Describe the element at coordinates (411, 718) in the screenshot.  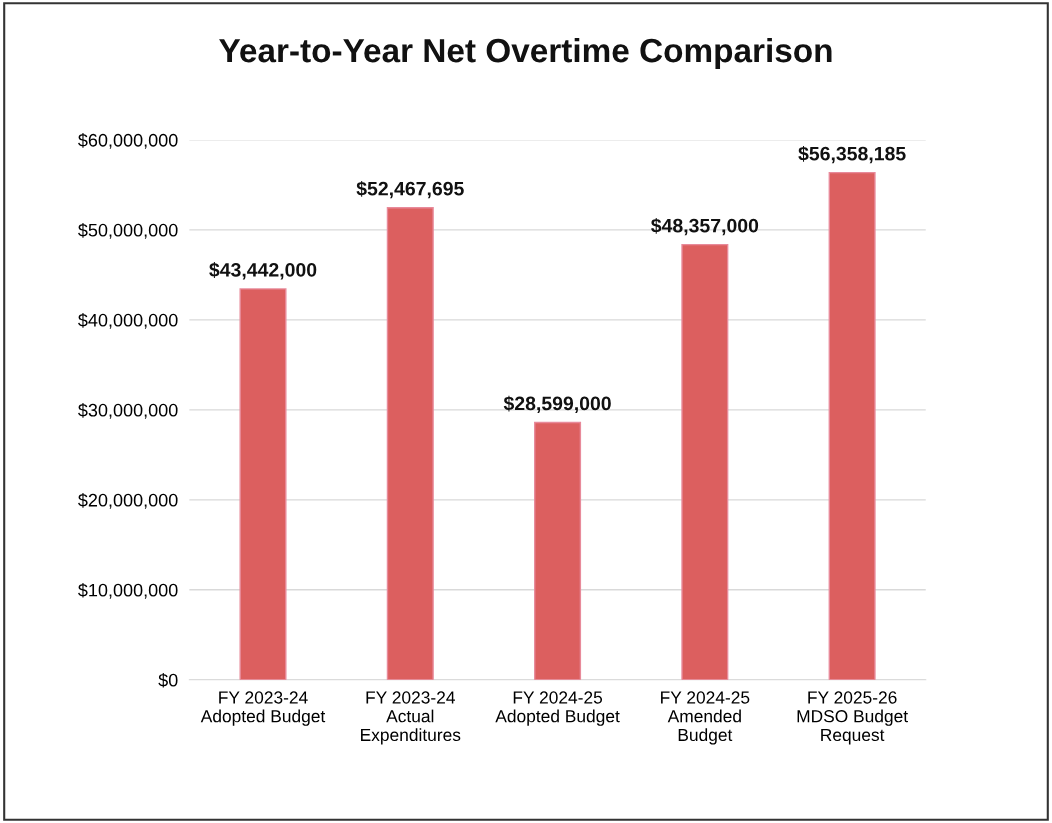
I see `x-tick-label: FY 2023-24 Actual Expenditures` at that location.